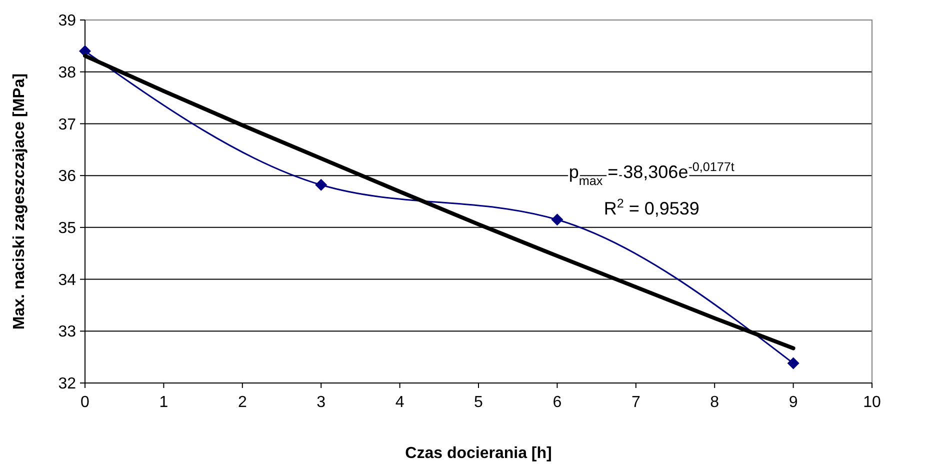  Describe the element at coordinates (67, 229) in the screenshot. I see `y-tick-label: 35` at that location.